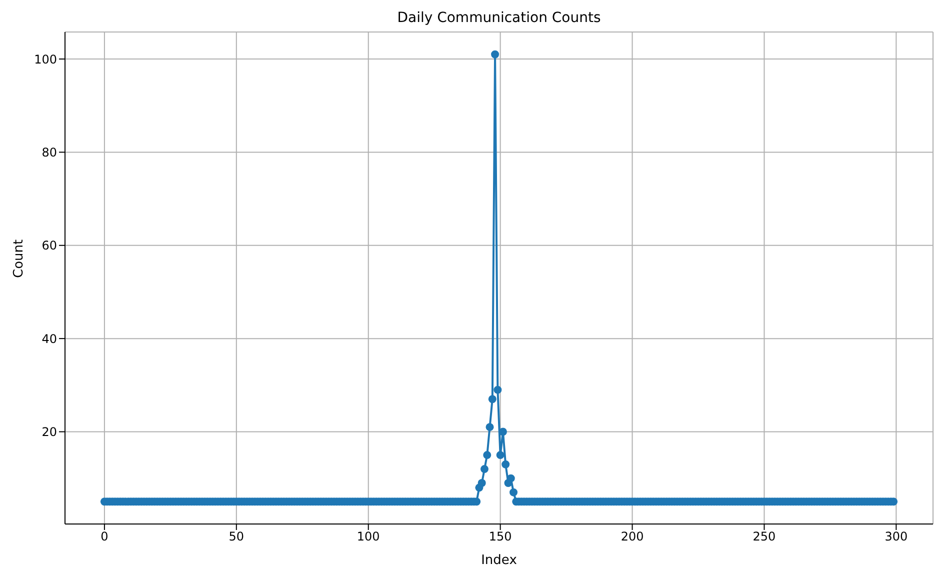 This screenshot has height=572, width=934. I want to click on x-tick-label: 50, so click(236, 537).